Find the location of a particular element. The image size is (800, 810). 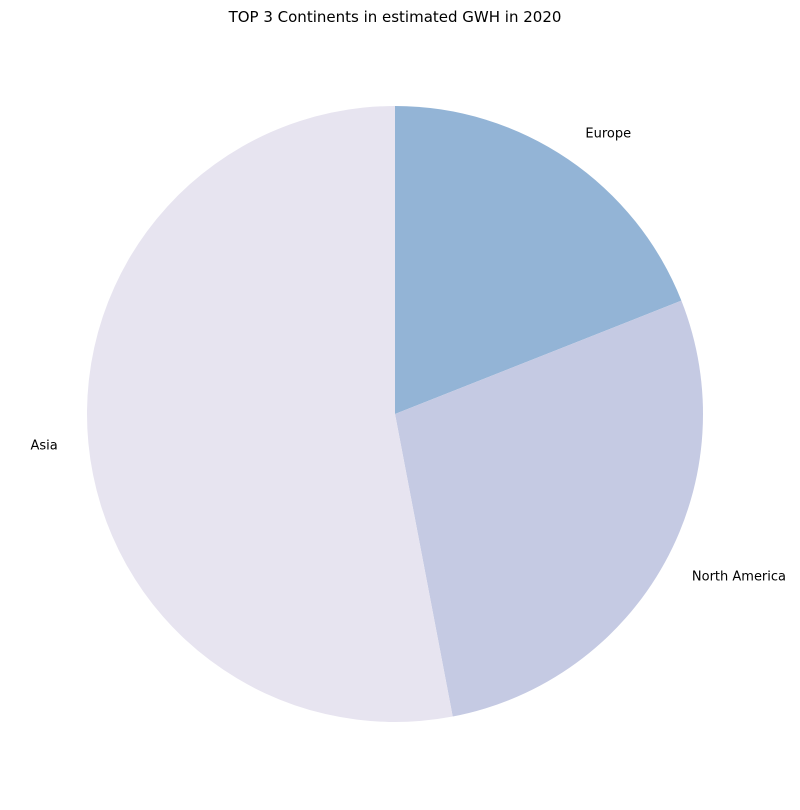

pie-label-north-america: North America is located at coordinates (739, 577).